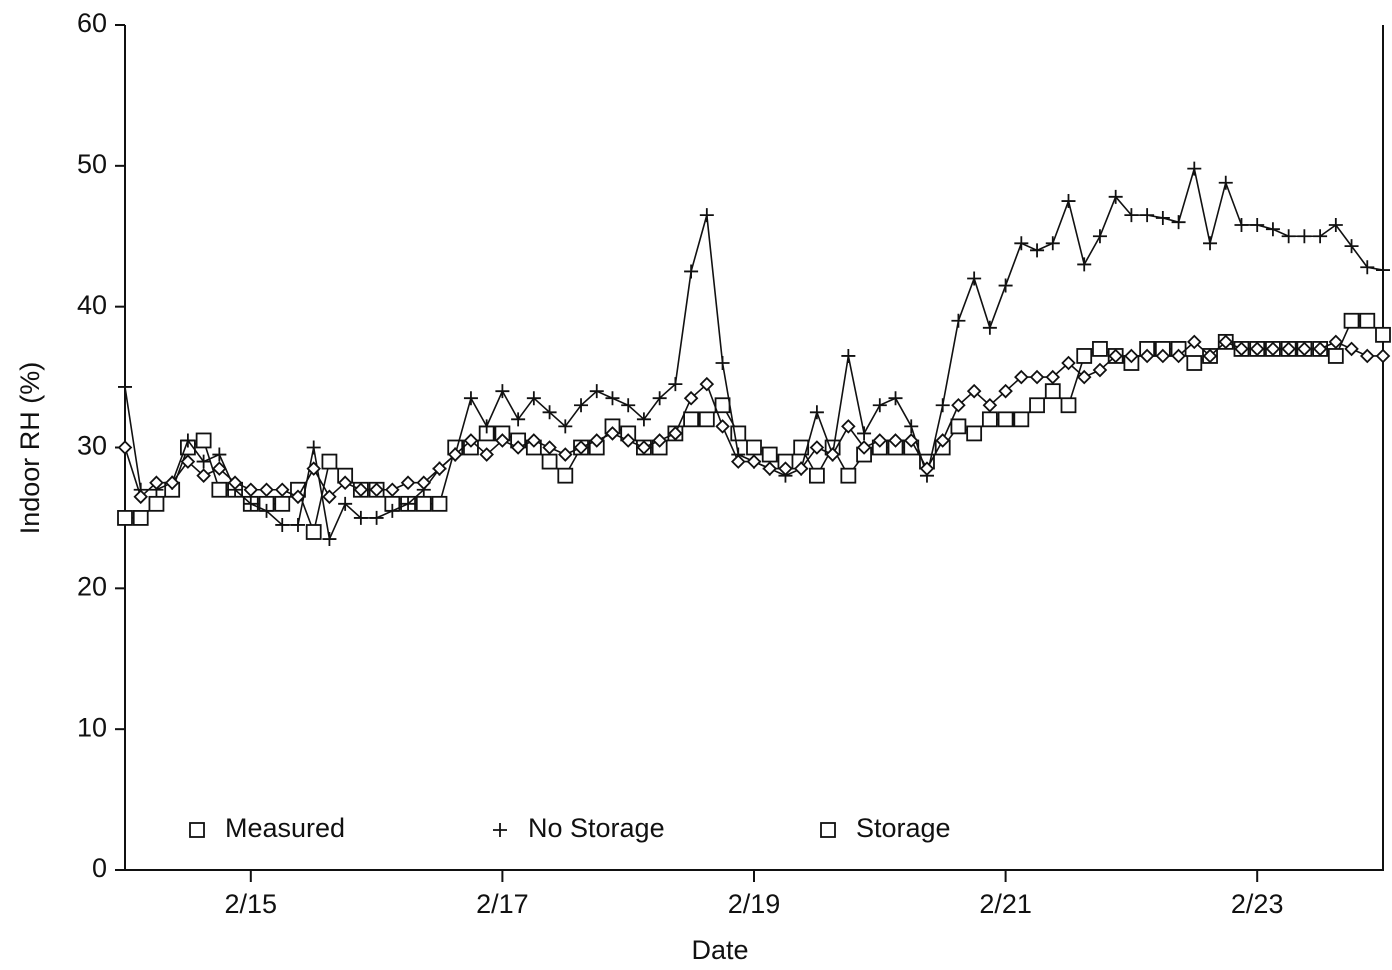  Describe the element at coordinates (1005, 904) in the screenshot. I see `x-tick-label: 2/21` at that location.